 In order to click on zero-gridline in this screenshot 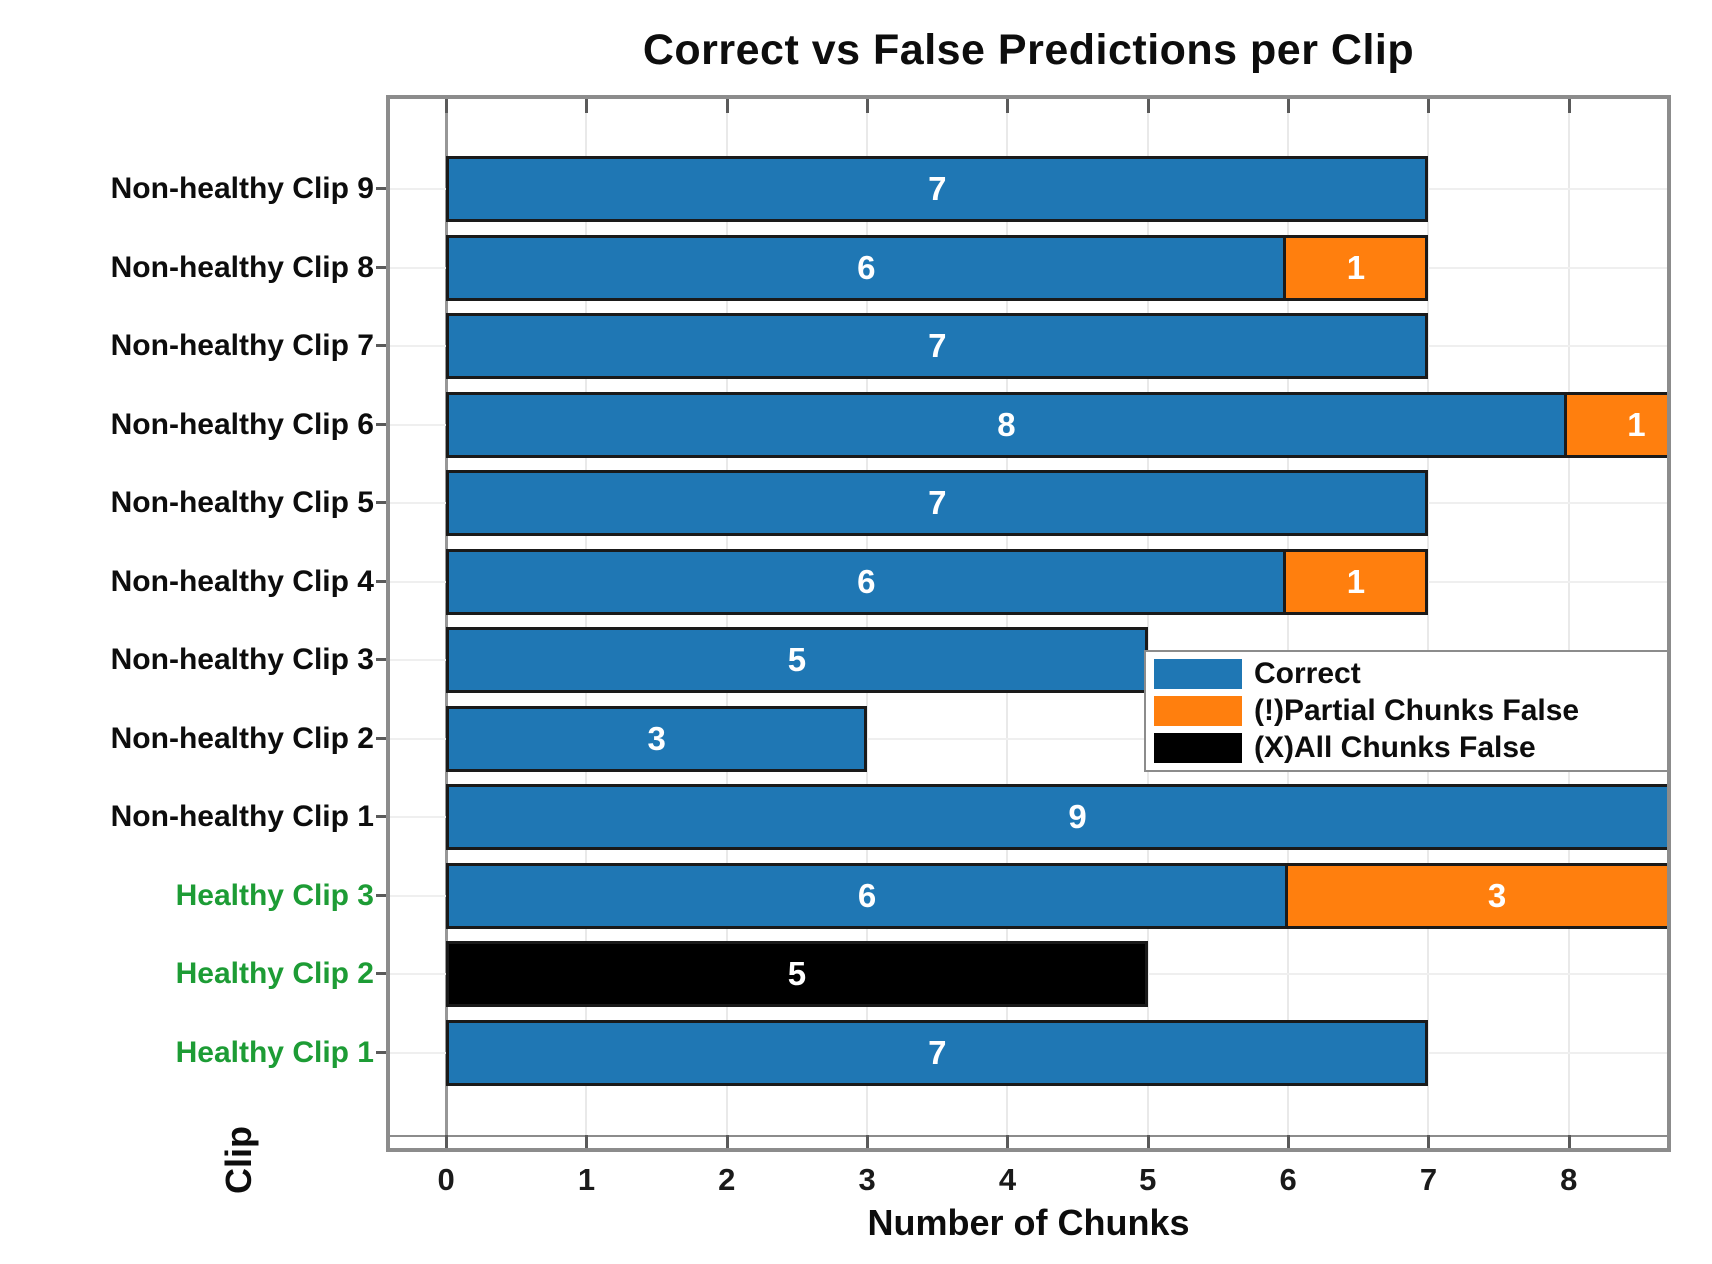, I will do `click(447, 623)`.